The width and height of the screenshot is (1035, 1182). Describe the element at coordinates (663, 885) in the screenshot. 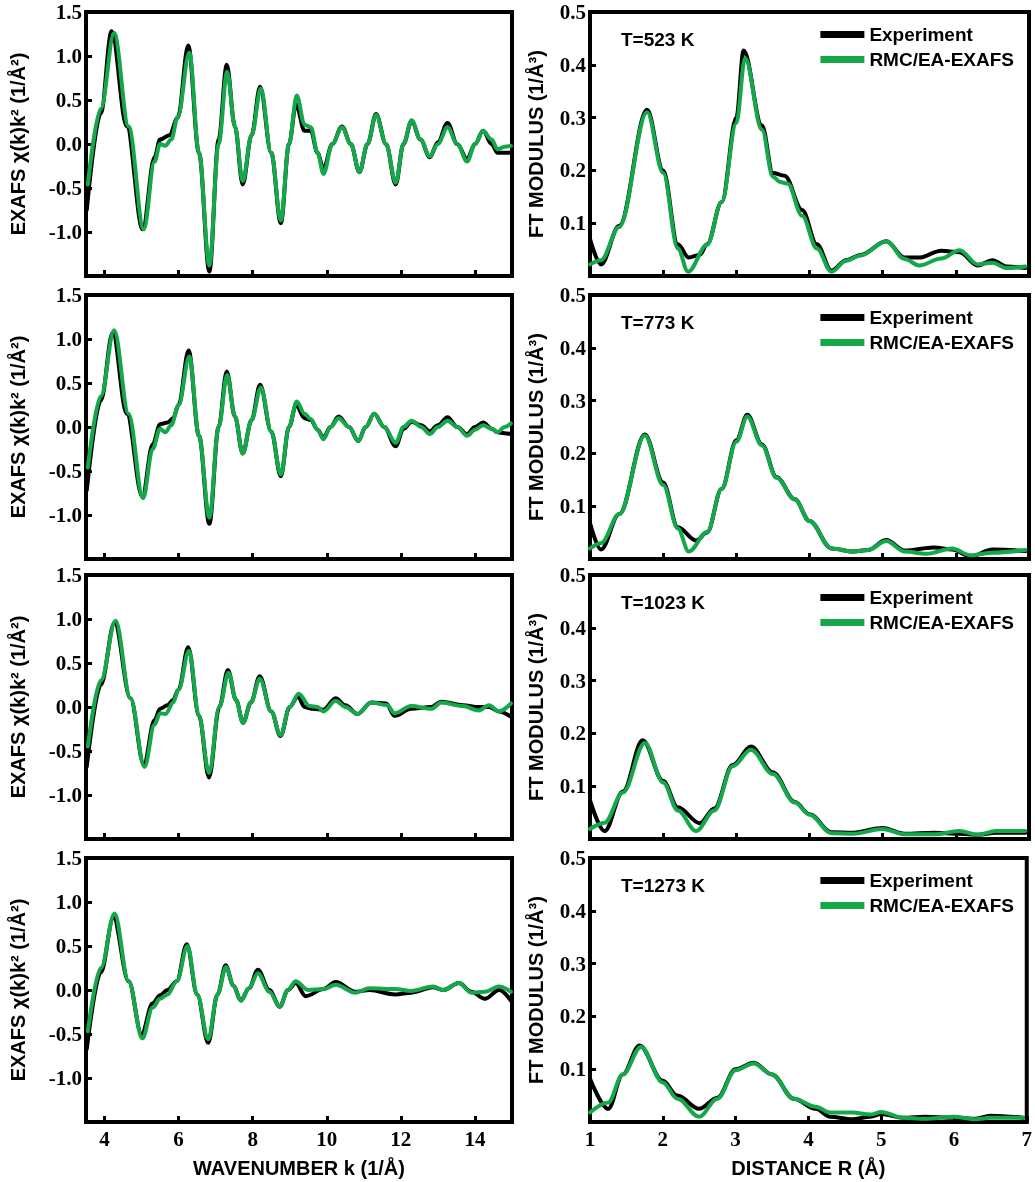

I see `annotation: T=1273 K` at that location.